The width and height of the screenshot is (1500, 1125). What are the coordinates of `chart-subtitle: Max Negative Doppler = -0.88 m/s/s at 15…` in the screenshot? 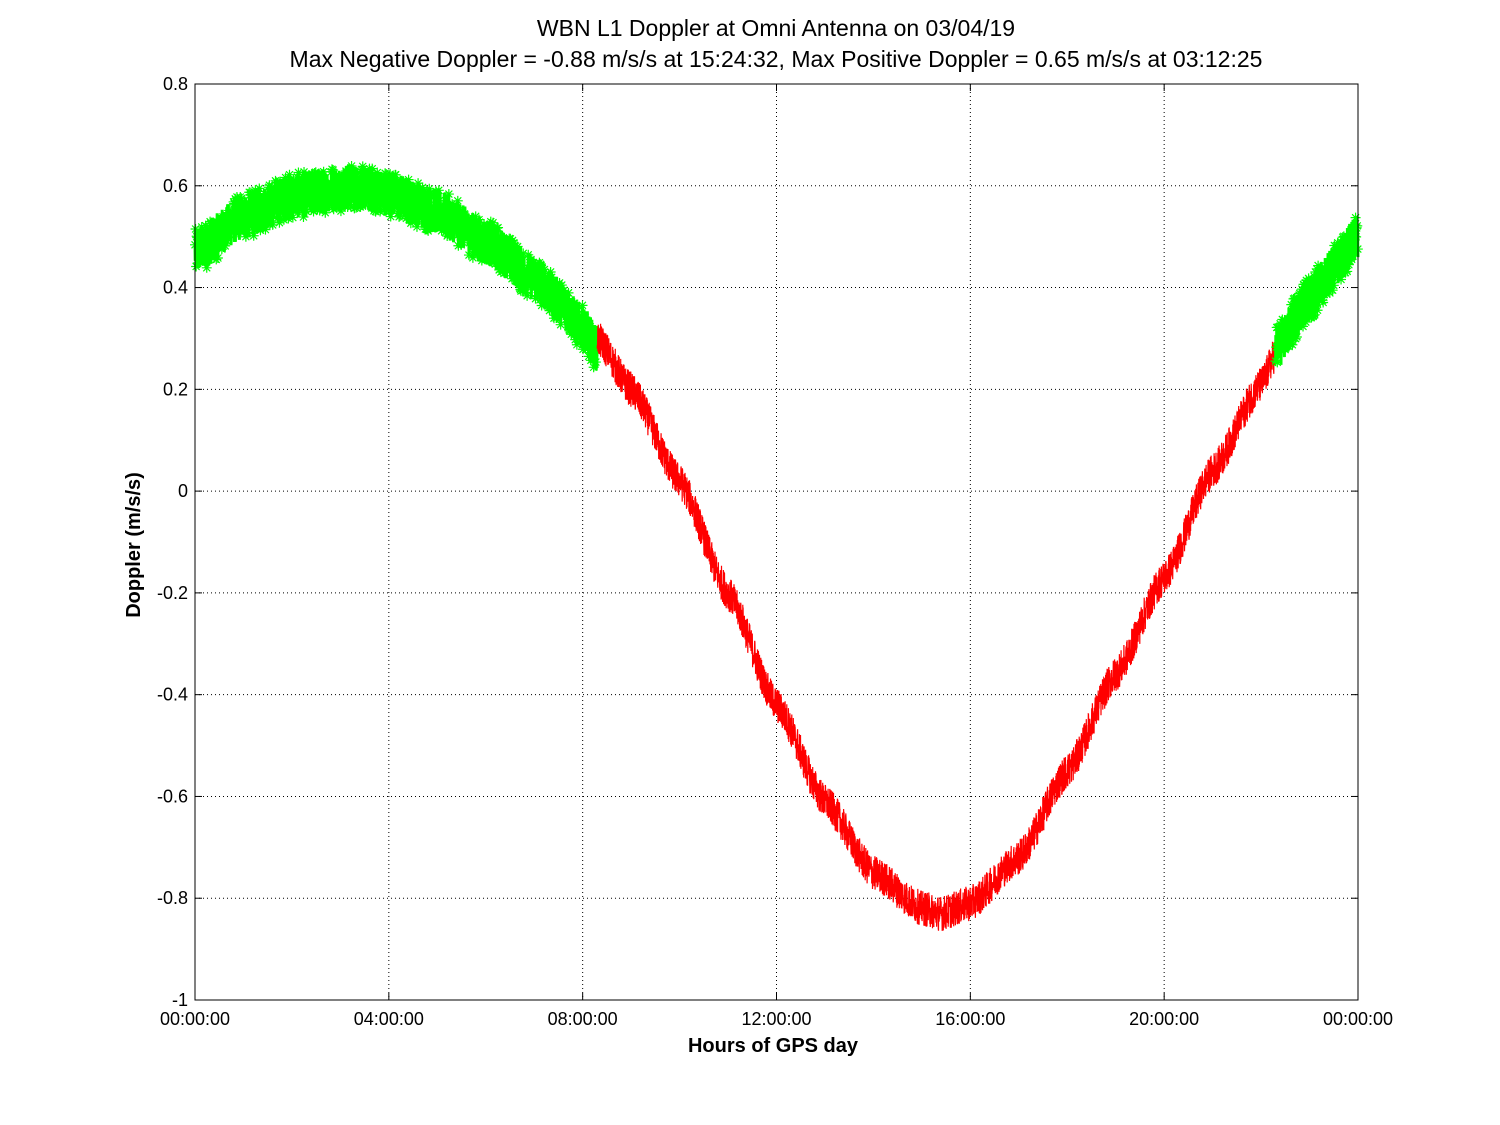 It's located at (776, 59).